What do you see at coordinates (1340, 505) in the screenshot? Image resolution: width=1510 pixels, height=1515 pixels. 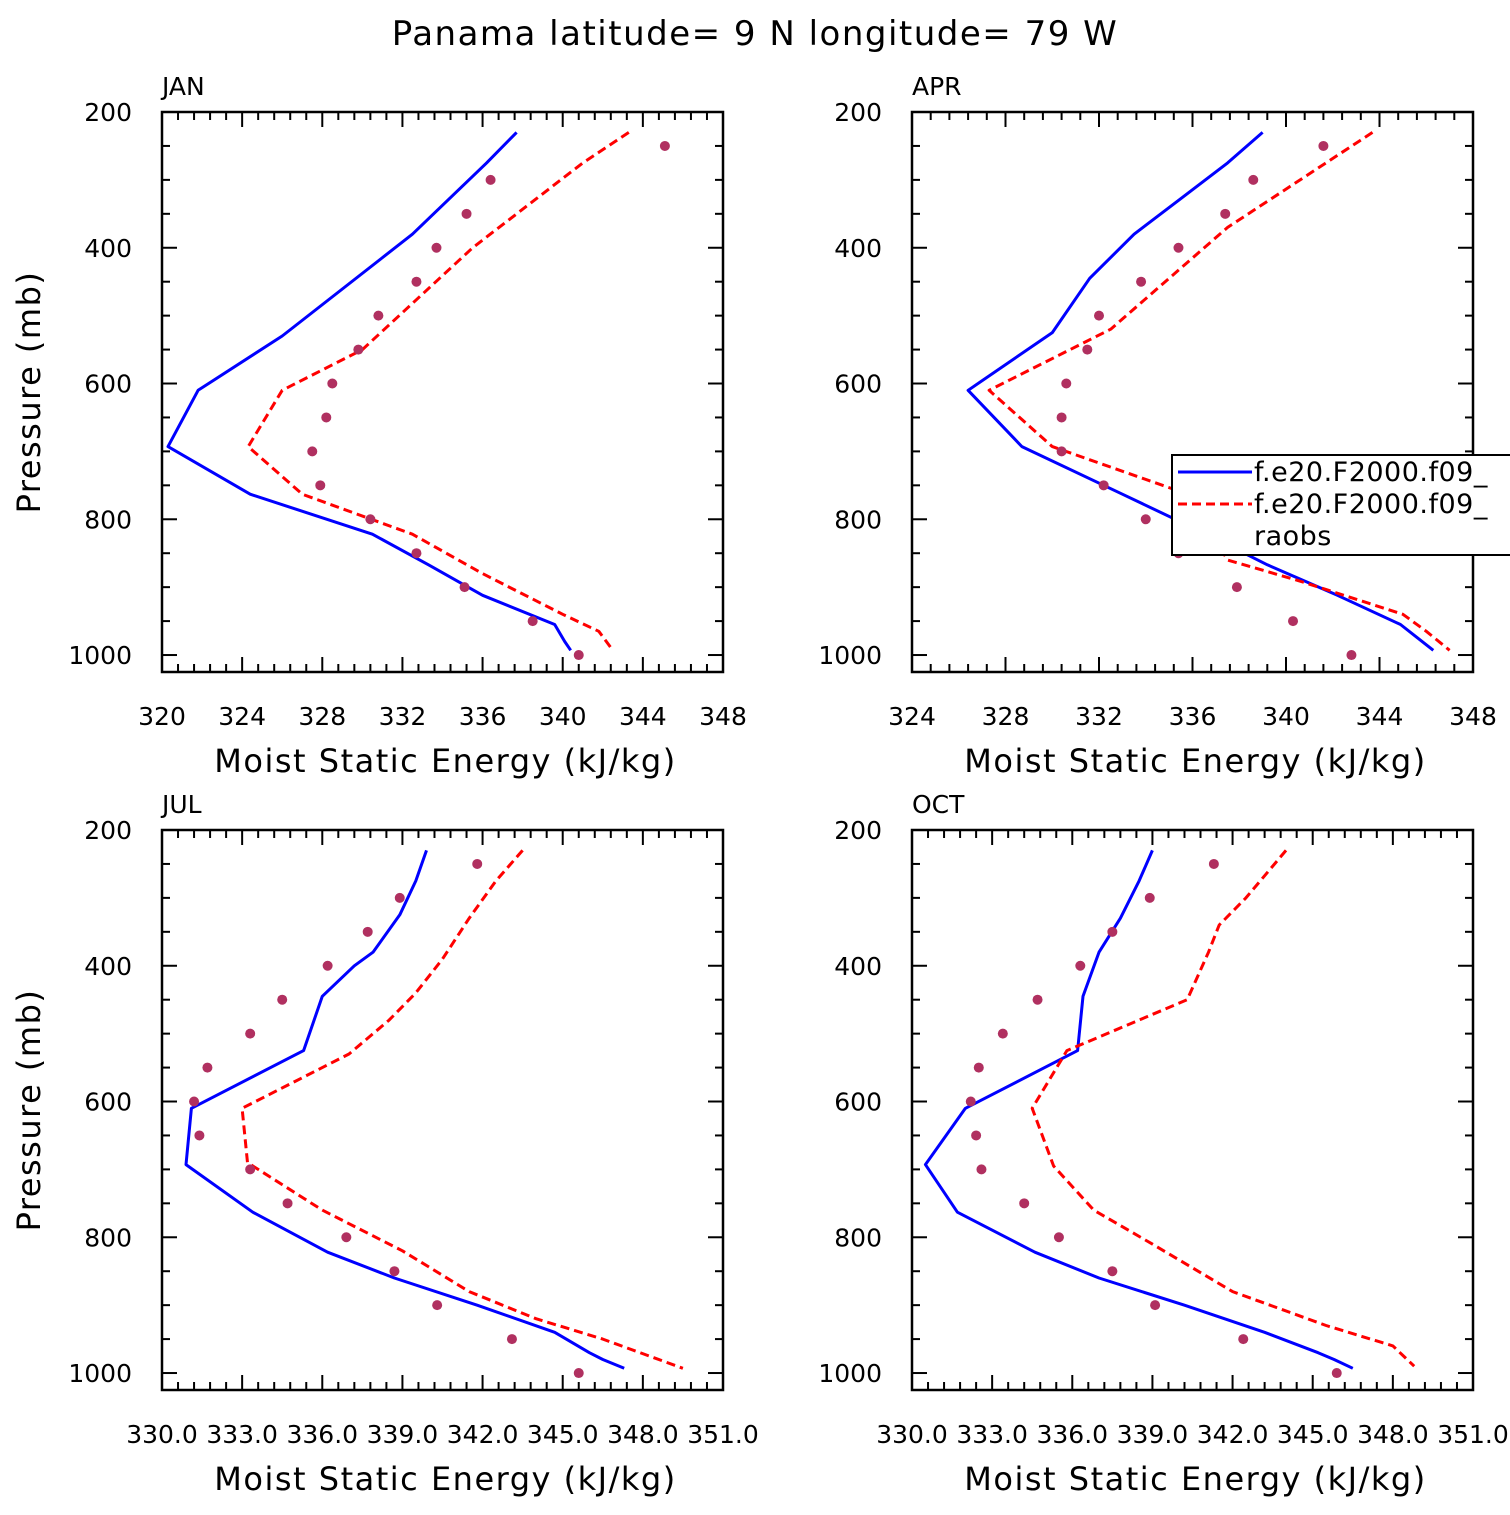 I see `legend: f.e20.F2000.f09_f.e20.F2000.f09_raobs` at bounding box center [1340, 505].